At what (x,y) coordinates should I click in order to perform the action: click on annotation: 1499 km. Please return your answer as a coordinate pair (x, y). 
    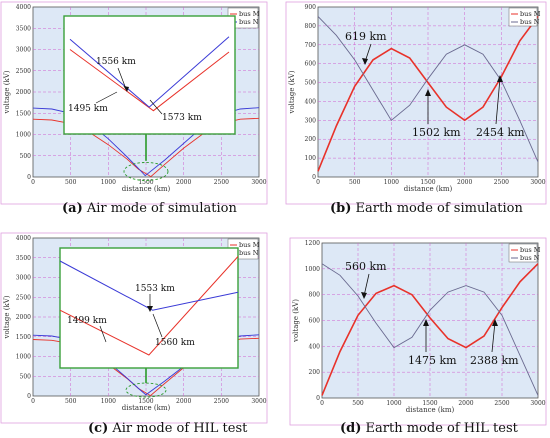
    Looking at the image, I should click on (87, 321).